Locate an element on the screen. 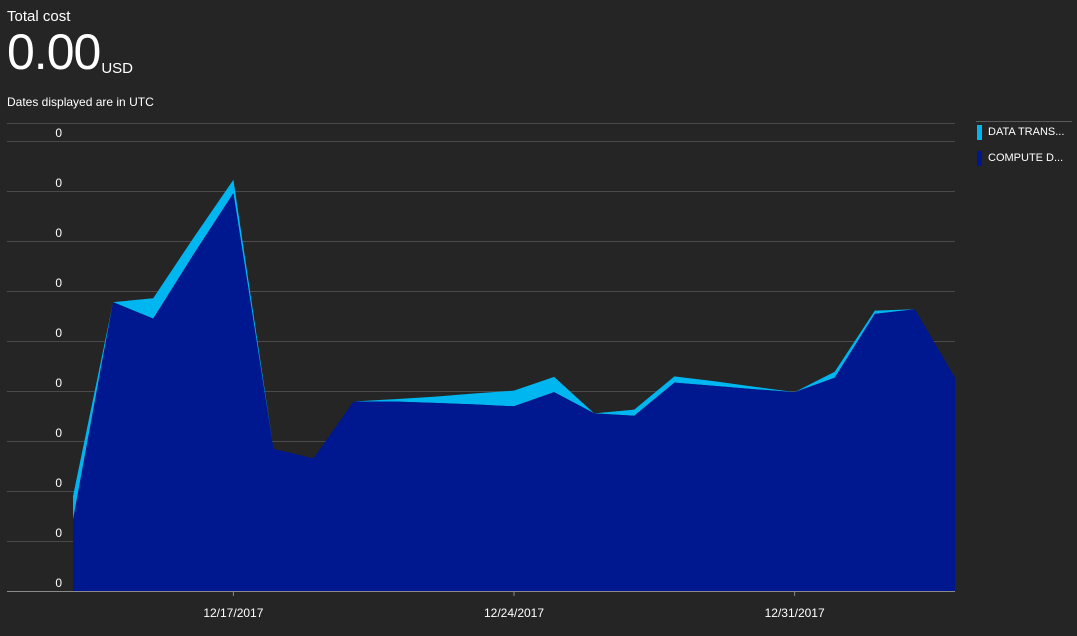 The width and height of the screenshot is (1077, 636). total-cost-label: Total cost is located at coordinates (39, 16).